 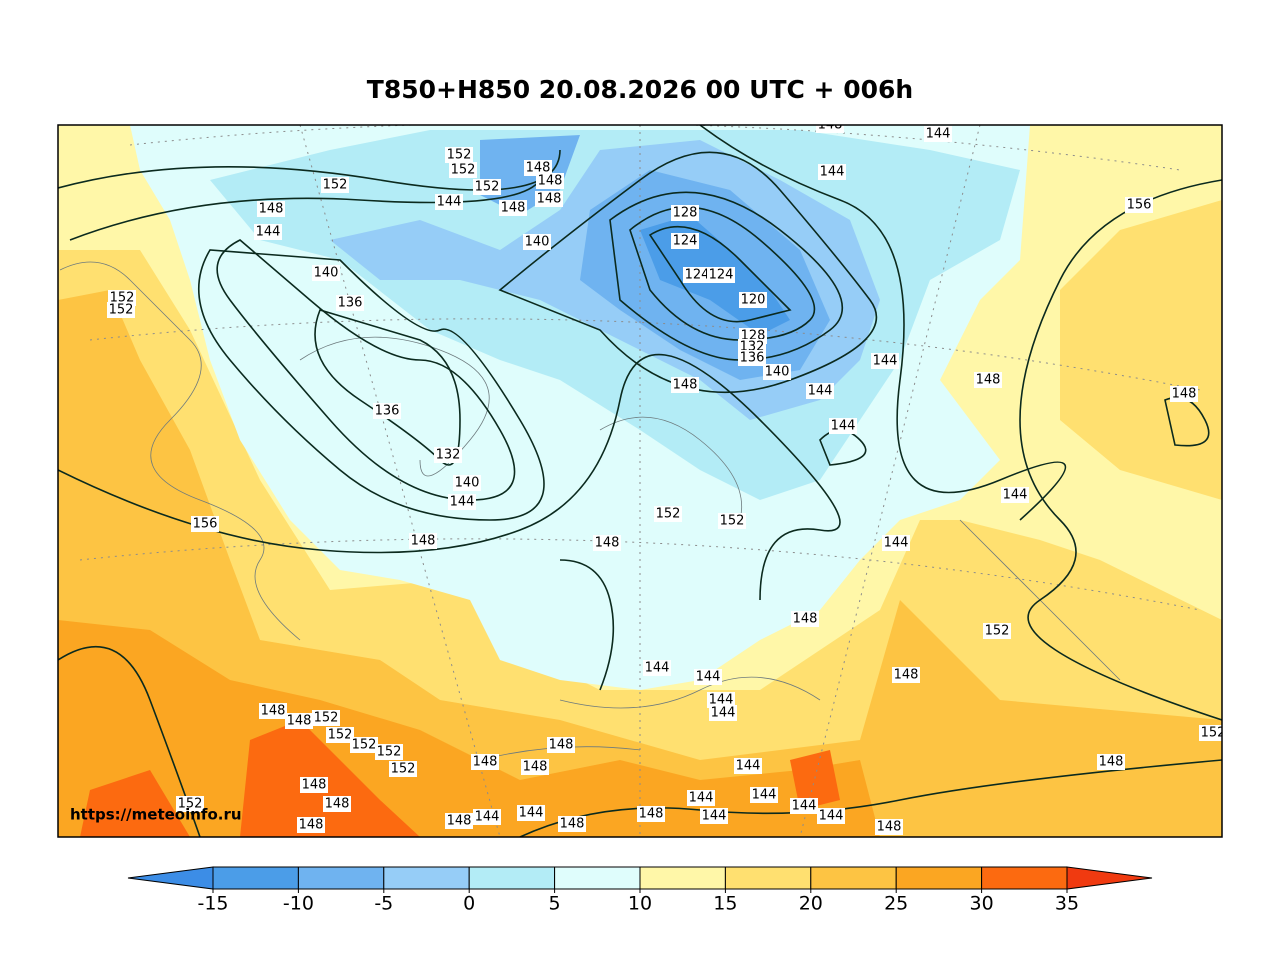 I want to click on contour-label: 128, so click(x=685, y=213).